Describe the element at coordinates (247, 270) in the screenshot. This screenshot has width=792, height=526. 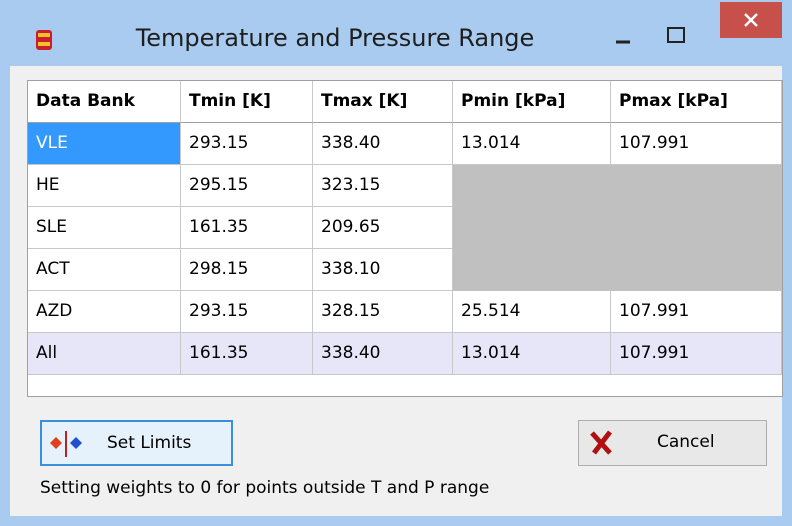
I see `table-cell: 298.15` at that location.